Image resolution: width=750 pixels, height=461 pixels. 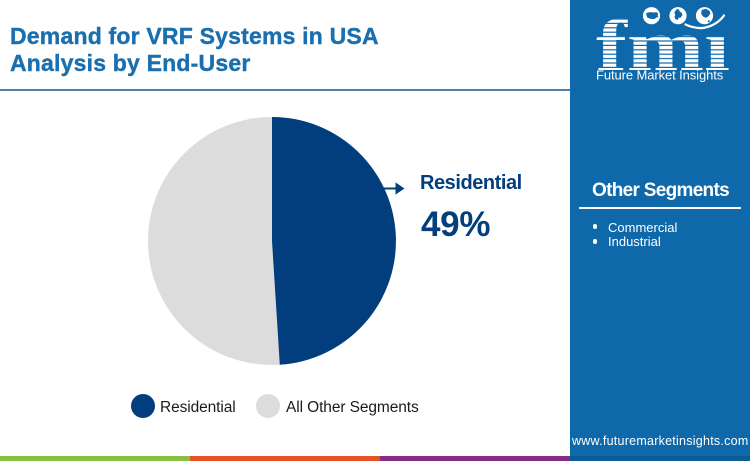 What do you see at coordinates (660, 75) in the screenshot?
I see `svg-text: Future Market Insights` at bounding box center [660, 75].